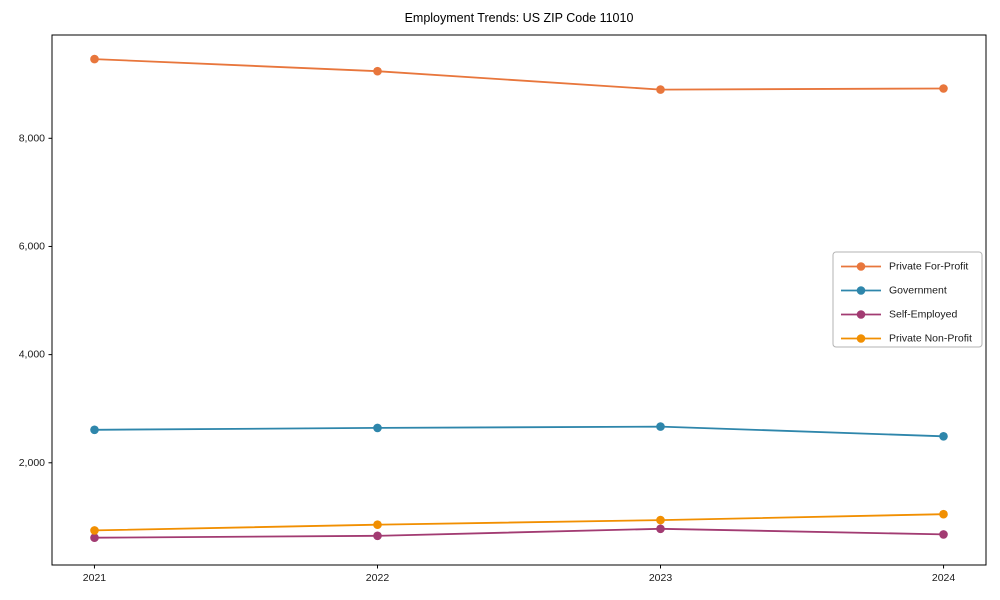 The width and height of the screenshot is (1000, 600). Describe the element at coordinates (943, 534) in the screenshot. I see `data-point-self-employed-2024` at that location.